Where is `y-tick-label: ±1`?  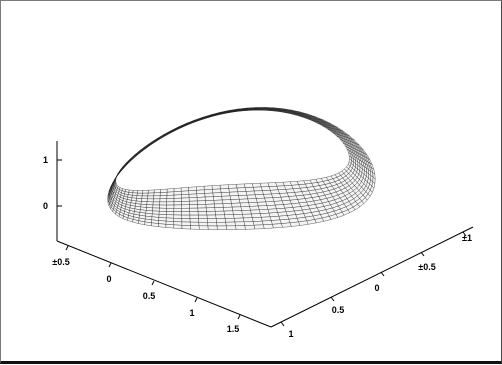 y-tick-label: ±1 is located at coordinates (467, 238).